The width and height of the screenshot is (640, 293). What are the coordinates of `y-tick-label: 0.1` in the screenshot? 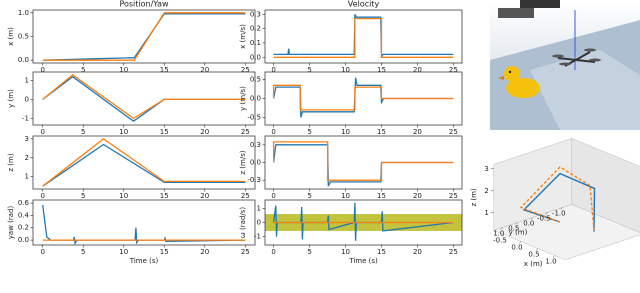 It's located at (255, 43).